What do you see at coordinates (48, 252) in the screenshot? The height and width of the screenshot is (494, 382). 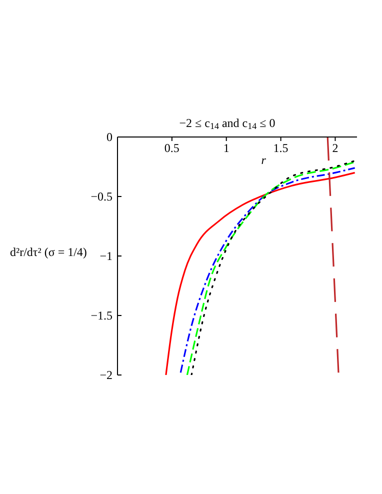 I see `y-axis-title: d²r/dτ² (σ = 1/4)` at bounding box center [48, 252].